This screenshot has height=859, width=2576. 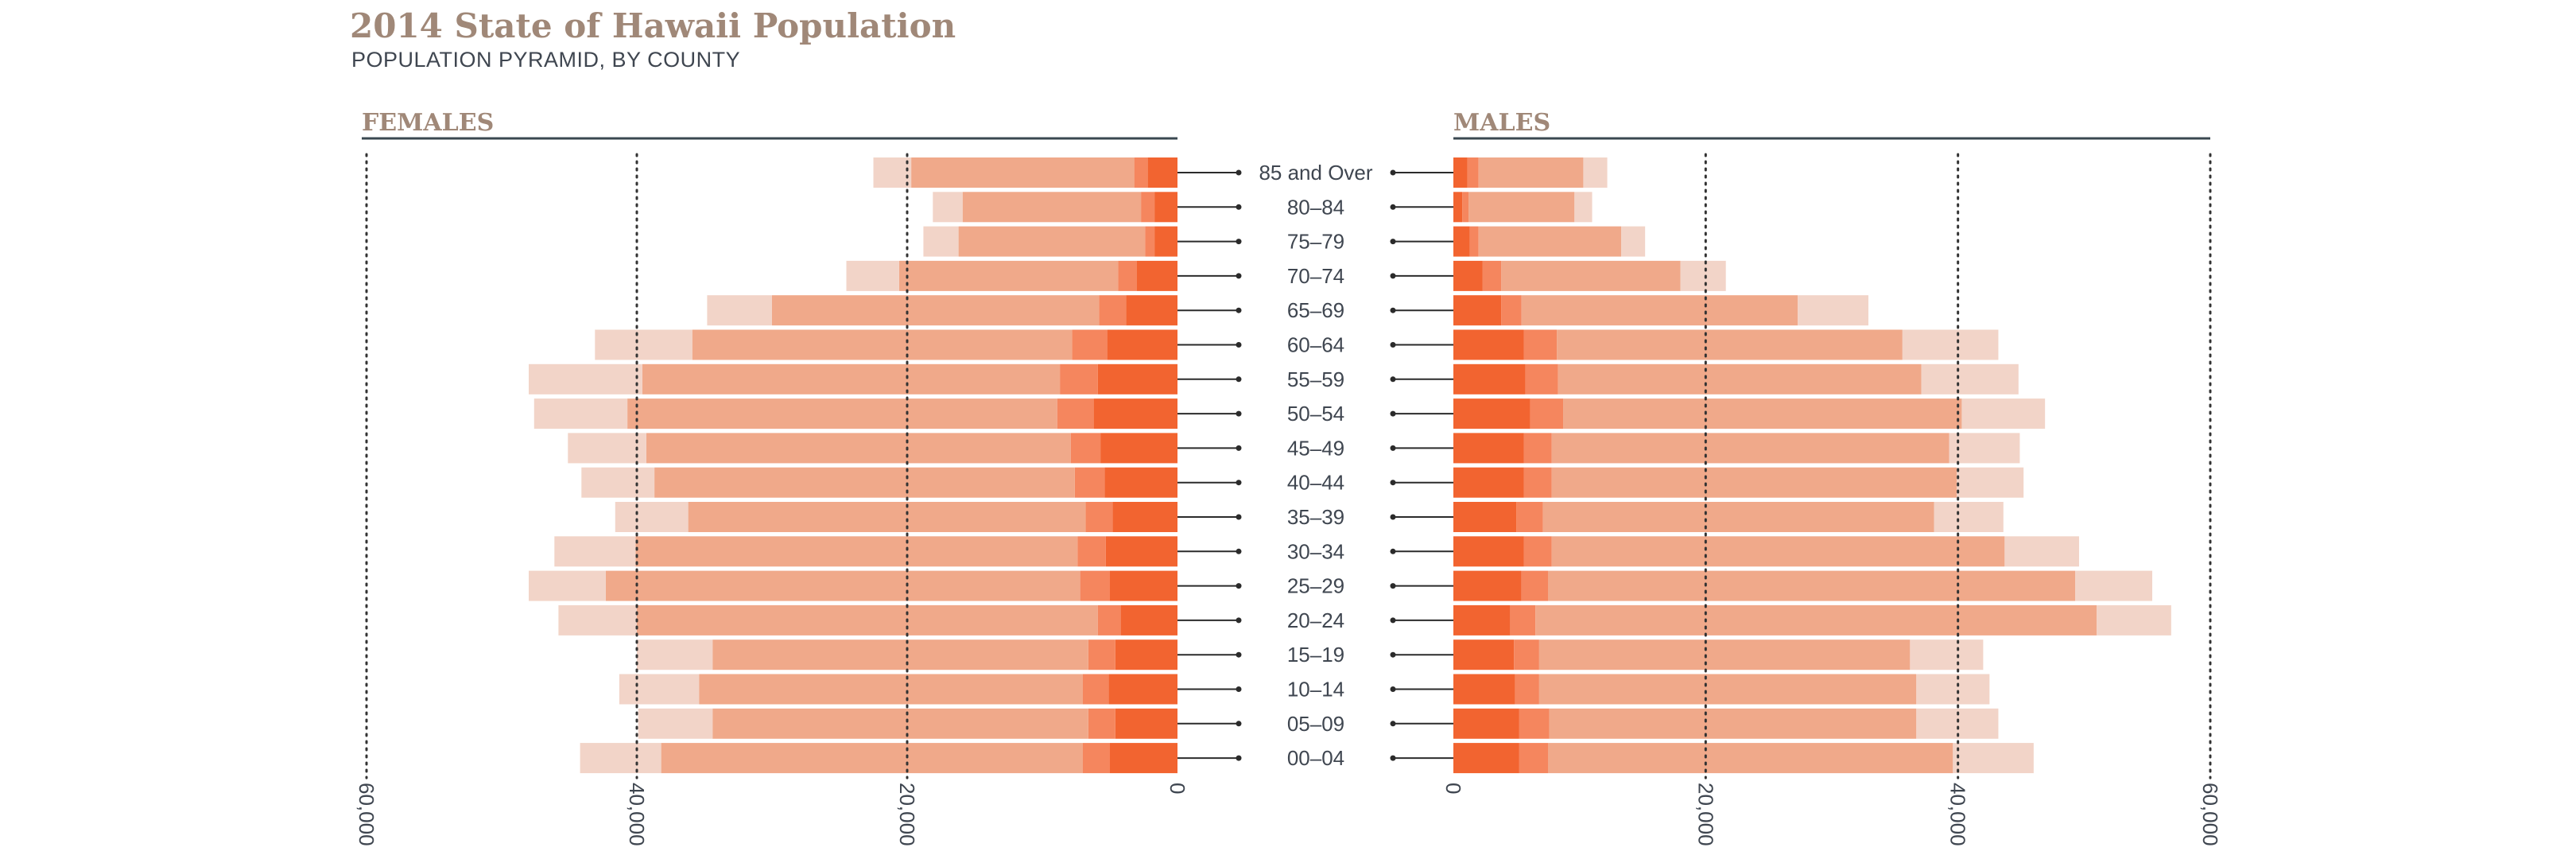 What do you see at coordinates (546, 60) in the screenshot?
I see `chart-subtitle: POPULATION PYRAMID, BY COUNTY` at bounding box center [546, 60].